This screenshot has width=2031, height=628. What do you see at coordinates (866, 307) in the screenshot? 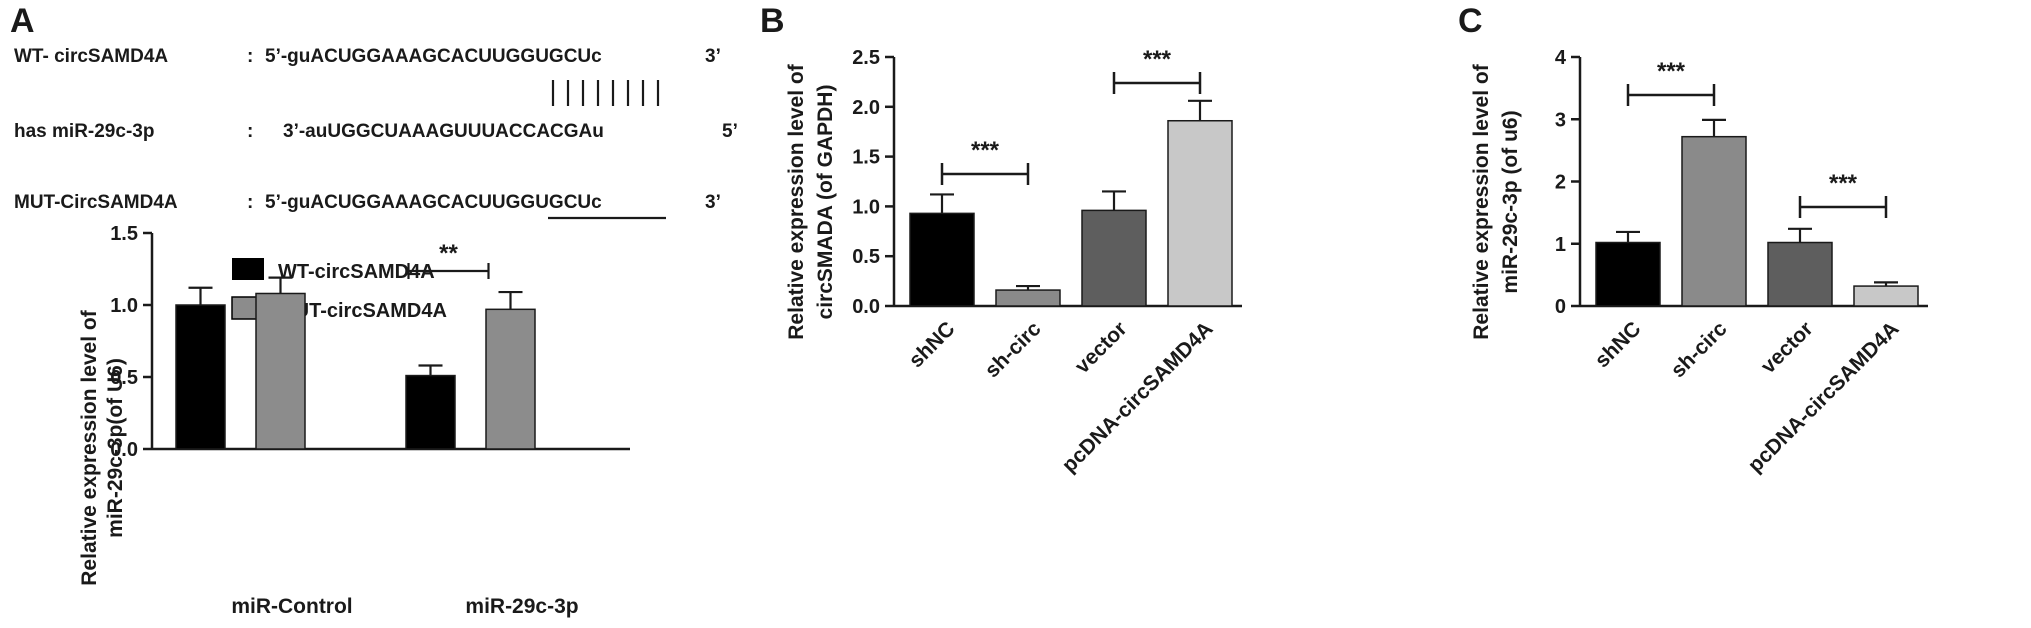
I see `chart-b-y-tick-label: 0.0` at bounding box center [866, 307].